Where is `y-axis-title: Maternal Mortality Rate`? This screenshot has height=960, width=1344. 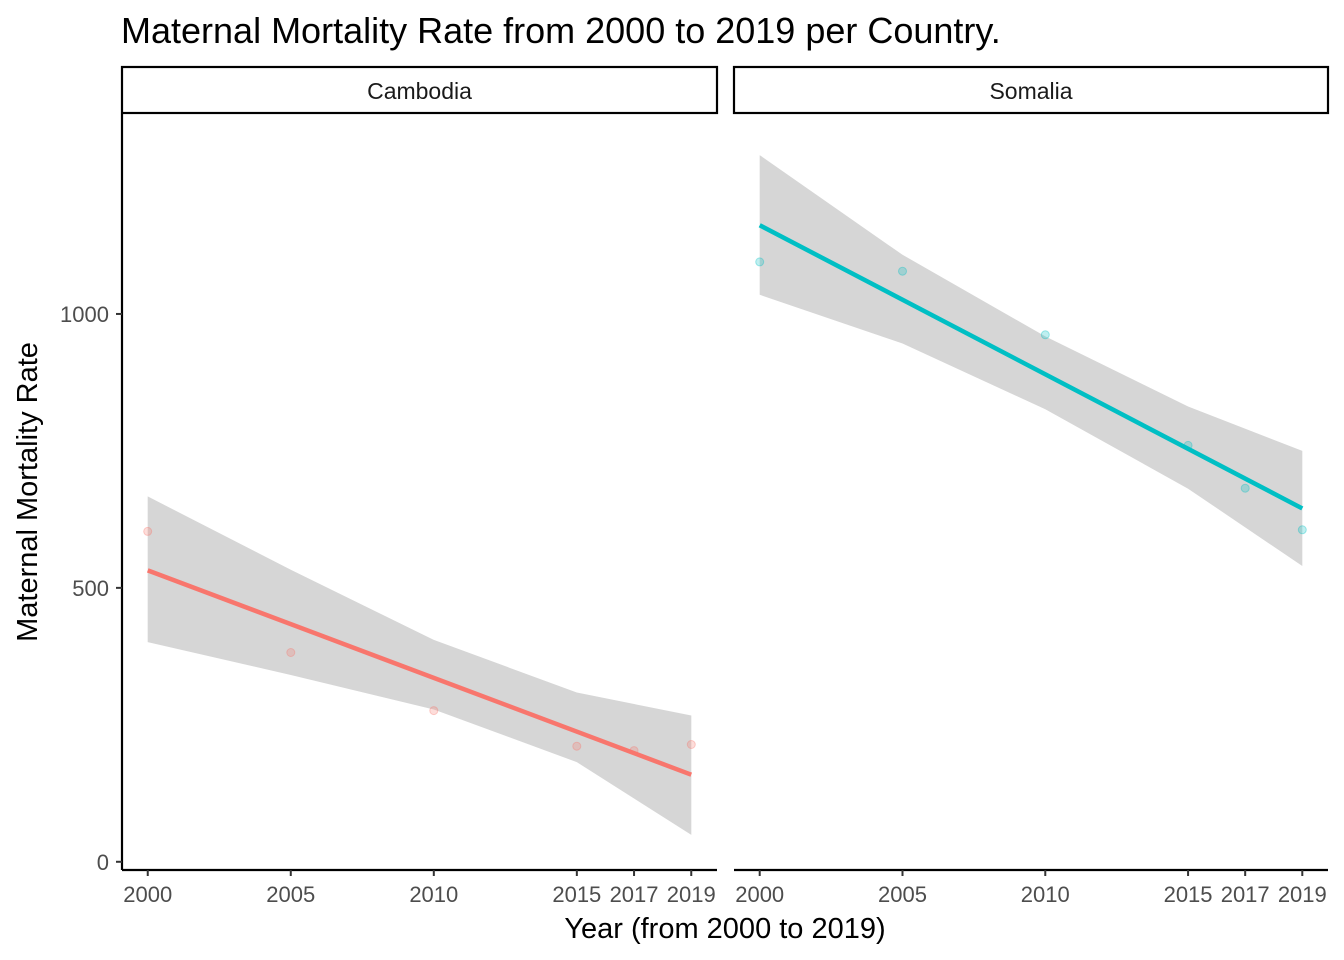
y-axis-title: Maternal Mortality Rate is located at coordinates (28, 492).